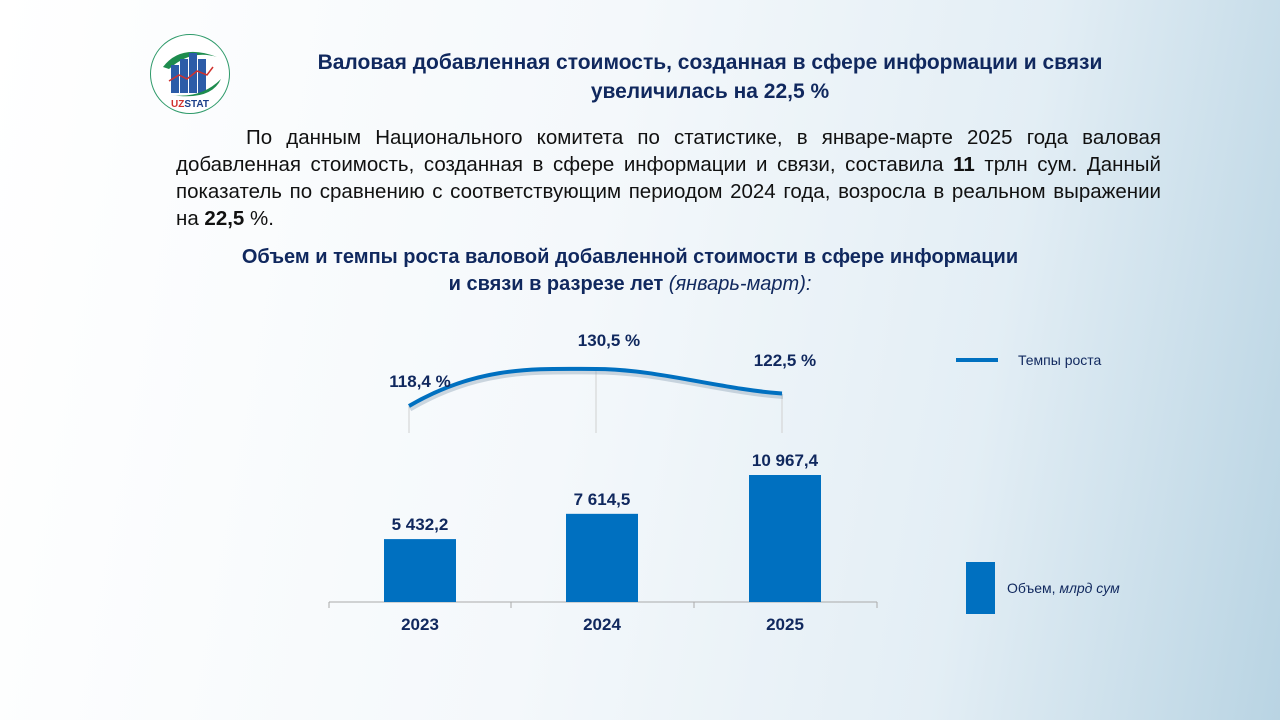 The width and height of the screenshot is (1280, 720). Describe the element at coordinates (1089, 588) in the screenshot. I see `legend-bar-label-unit: млрд сум` at that location.